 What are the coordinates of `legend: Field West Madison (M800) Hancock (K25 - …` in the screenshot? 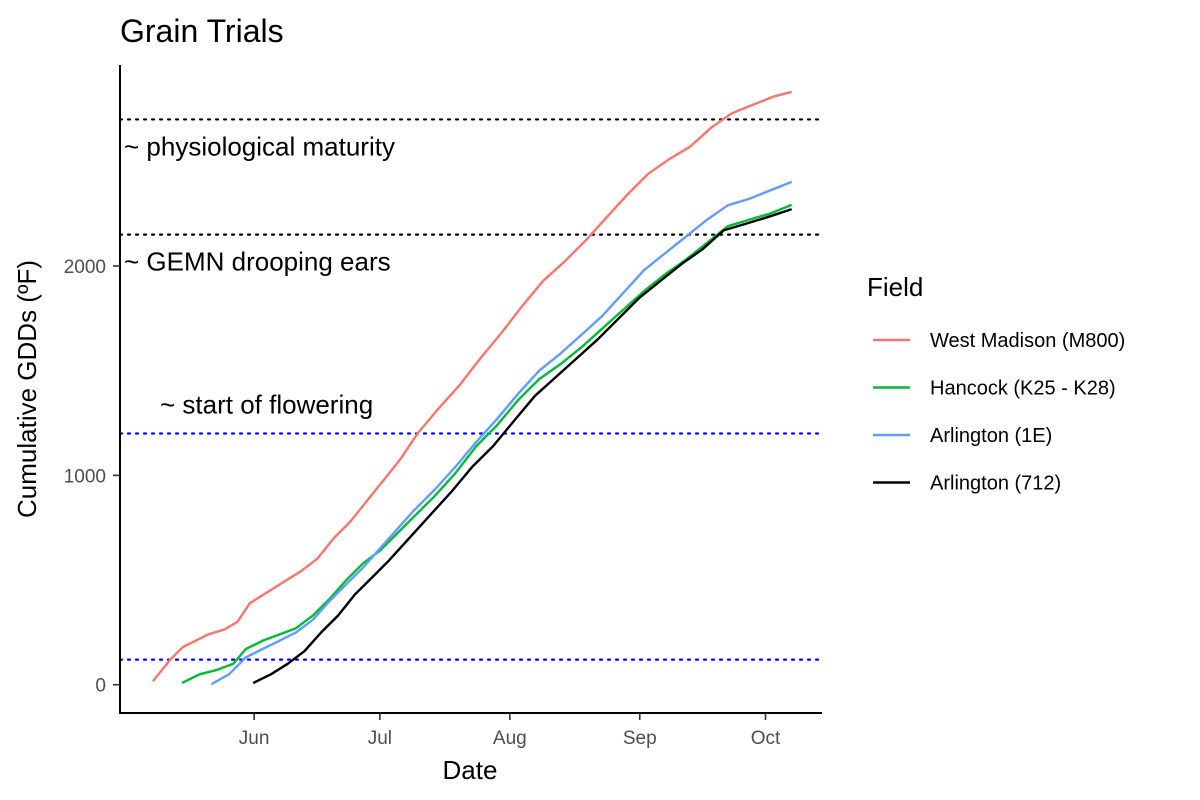 It's located at (996, 383).